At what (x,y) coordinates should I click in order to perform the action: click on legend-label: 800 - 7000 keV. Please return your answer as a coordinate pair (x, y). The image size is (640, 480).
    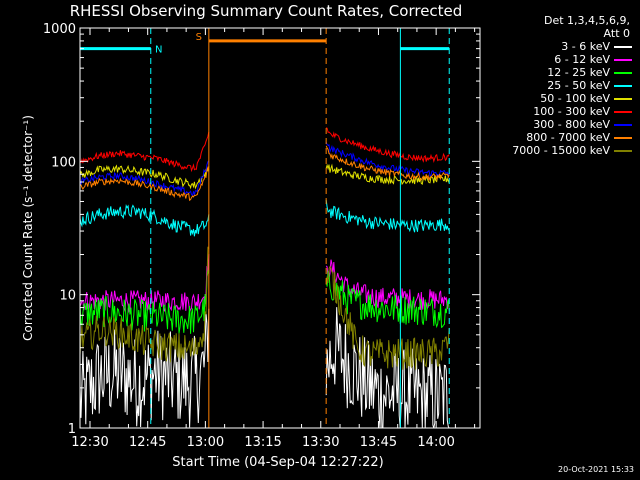
    Looking at the image, I should click on (568, 137).